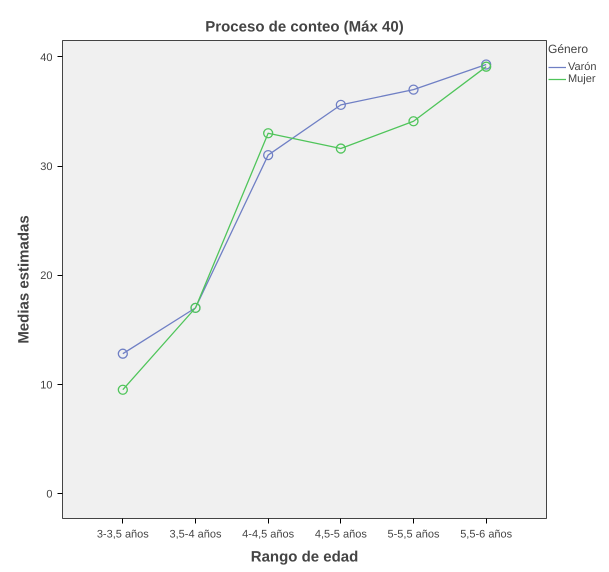 The width and height of the screenshot is (609, 572). What do you see at coordinates (196, 534) in the screenshot?
I see `x-tick-label: 3,5-4 años` at bounding box center [196, 534].